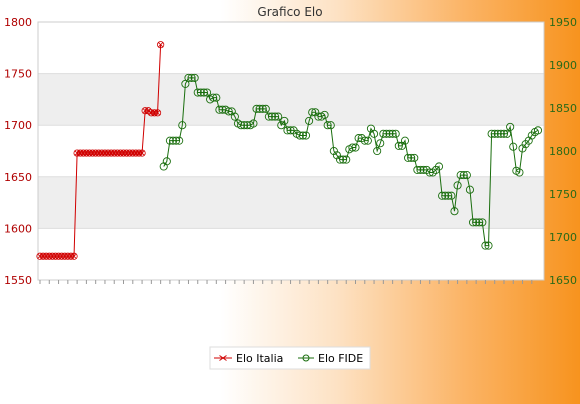  Describe the element at coordinates (289, 12) in the screenshot. I see `chart-title: Grafico Elo` at that location.